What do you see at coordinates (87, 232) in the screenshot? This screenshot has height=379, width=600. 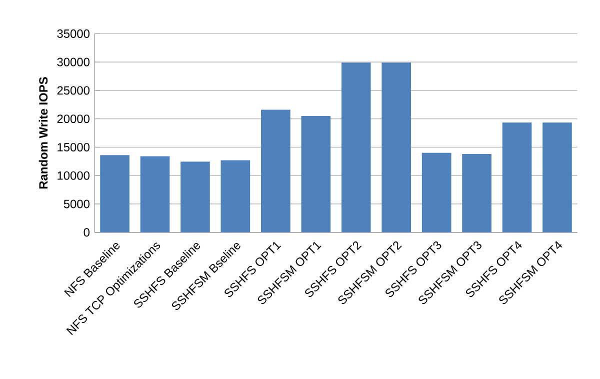 I see `y-tick-label: 0` at bounding box center [87, 232].